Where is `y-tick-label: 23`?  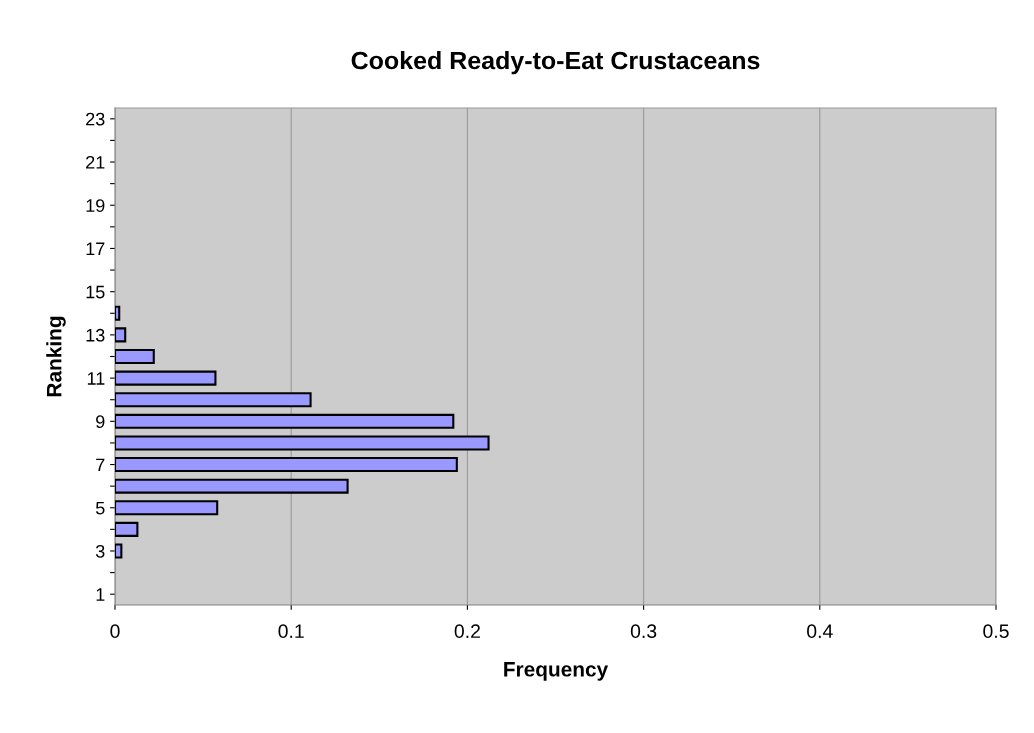 y-tick-label: 23 is located at coordinates (95, 119).